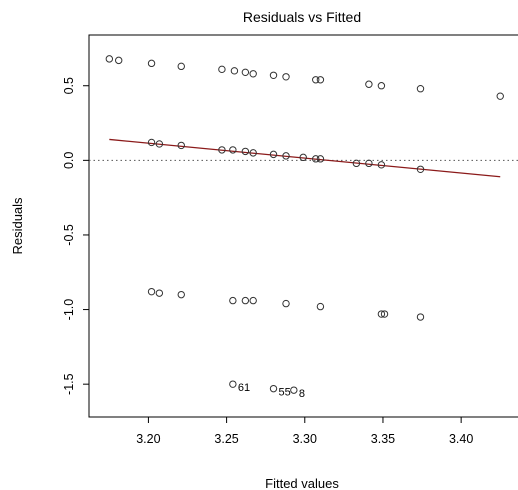 The height and width of the screenshot is (490, 518). Describe the element at coordinates (148, 439) in the screenshot. I see `x-tick-label: 3.20` at that location.